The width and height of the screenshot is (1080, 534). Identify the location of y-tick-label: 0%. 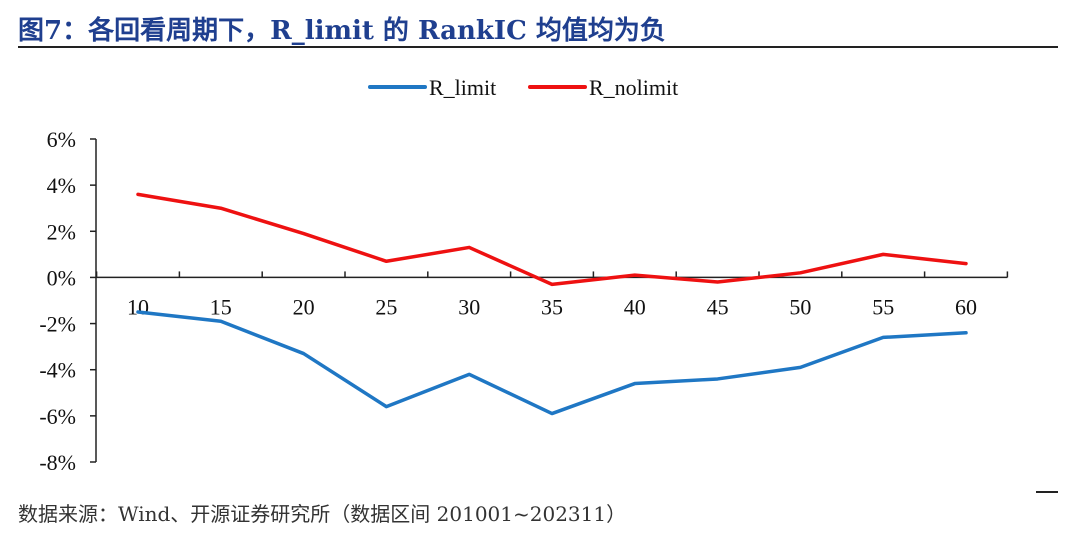
(61, 277).